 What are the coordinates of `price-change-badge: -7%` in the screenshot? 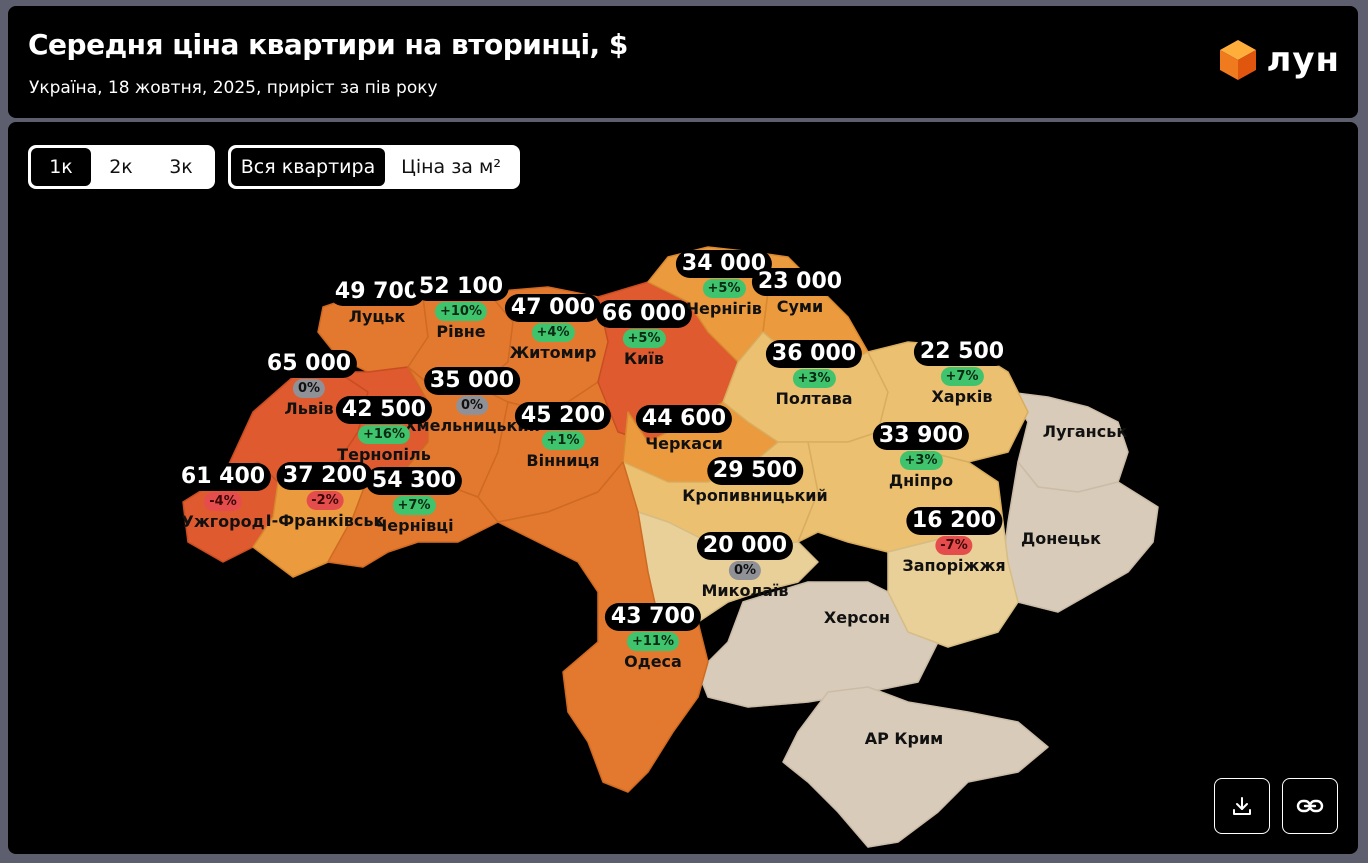 It's located at (954, 545).